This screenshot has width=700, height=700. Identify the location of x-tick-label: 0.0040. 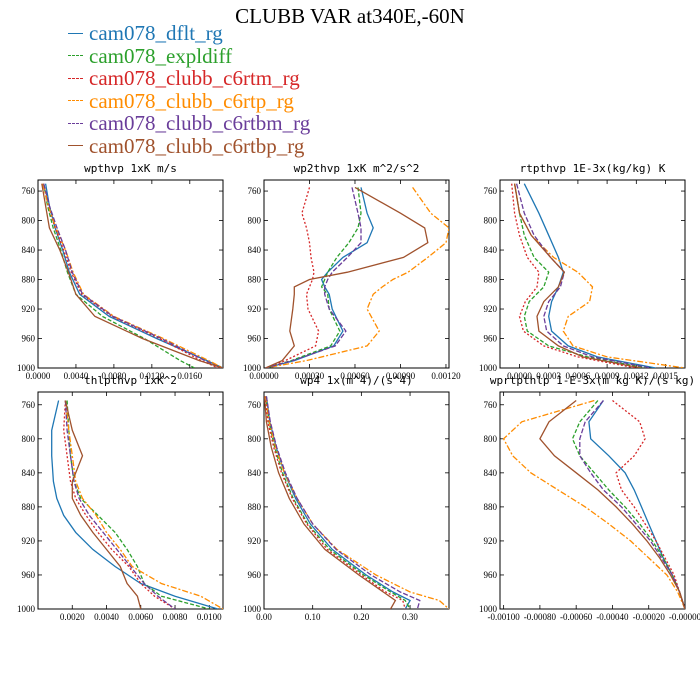
(76, 376).